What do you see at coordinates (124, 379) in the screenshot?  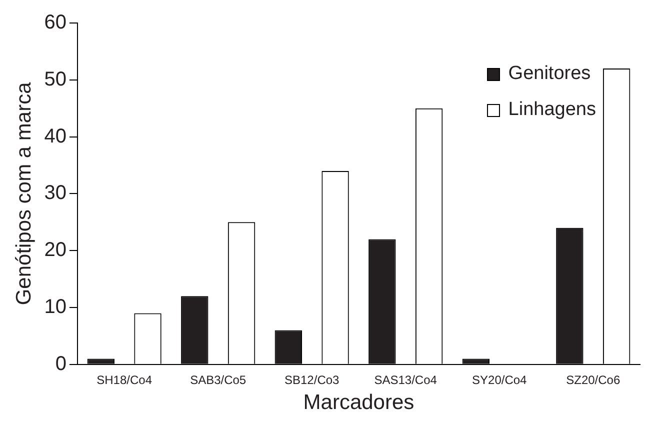 I see `x-tick-label: SH18/Co4` at bounding box center [124, 379].